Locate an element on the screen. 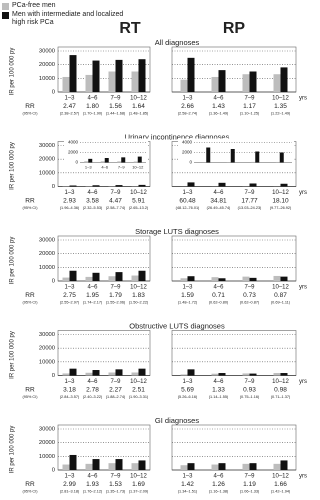 Image resolution: width=320 pixels, height=500 pixels. rr-ci: (2.40–3.22) is located at coordinates (93, 397).